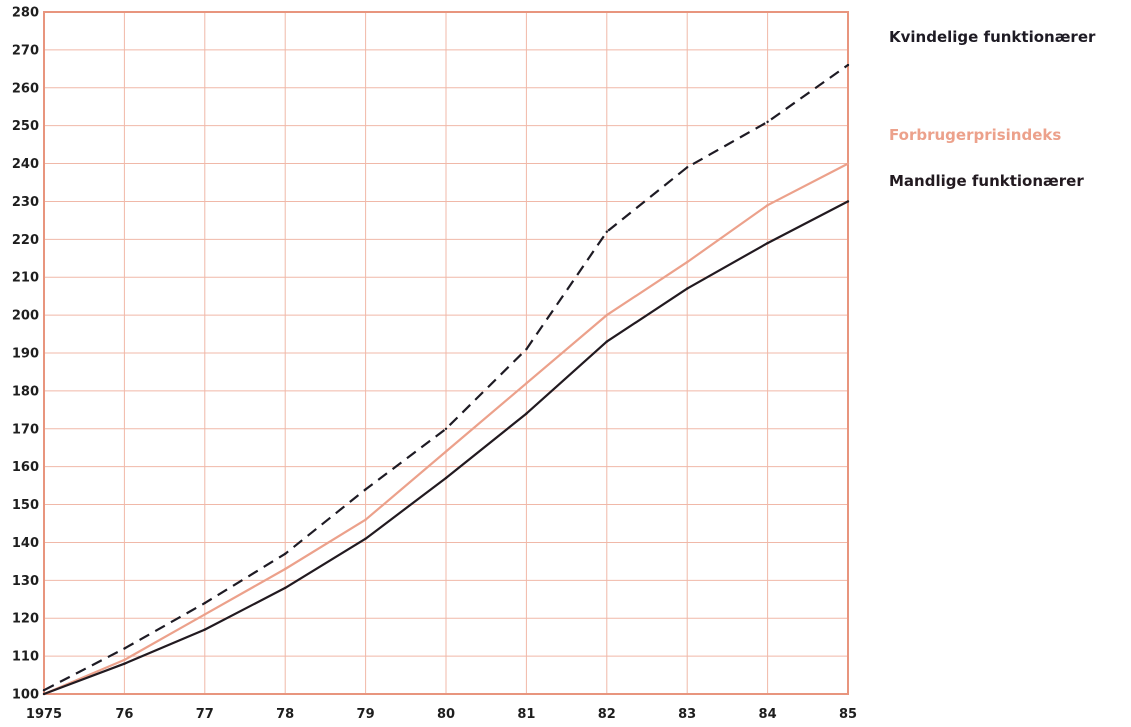 The width and height of the screenshot is (1131, 727). What do you see at coordinates (25, 695) in the screenshot?
I see `y-tick-label: 100` at bounding box center [25, 695].